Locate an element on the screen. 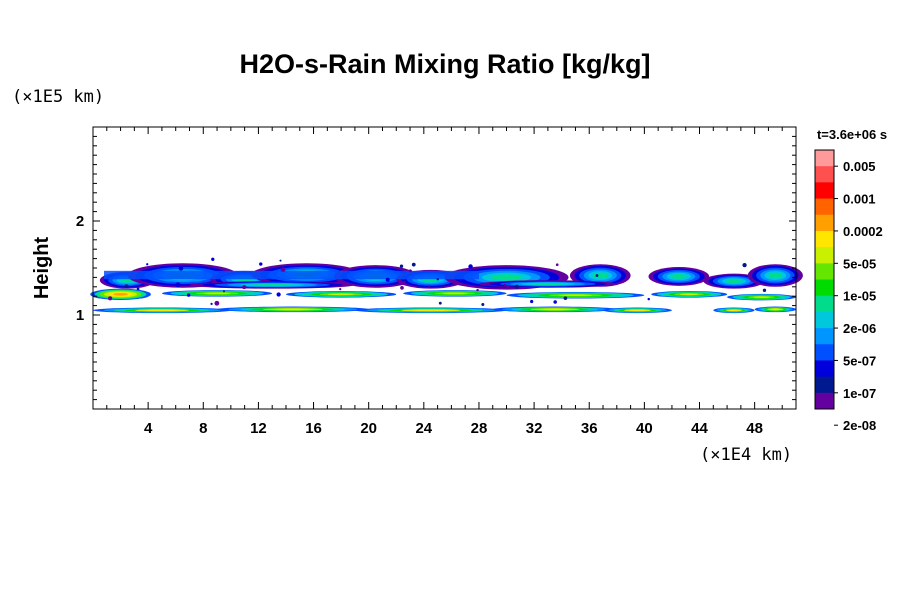 Image resolution: width=900 pixels, height=600 pixels. colorbar-label: 5e-05 is located at coordinates (859, 263).